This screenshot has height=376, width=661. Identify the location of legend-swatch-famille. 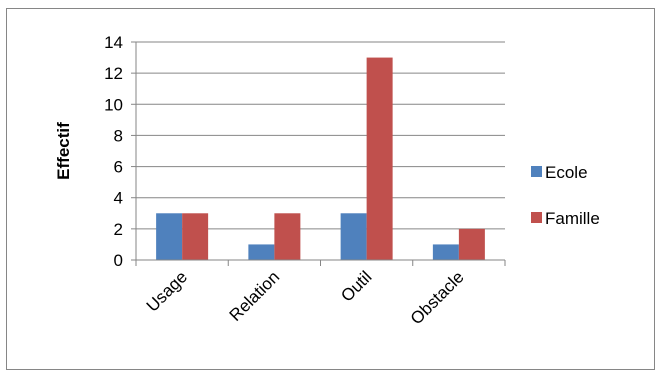
(536, 217).